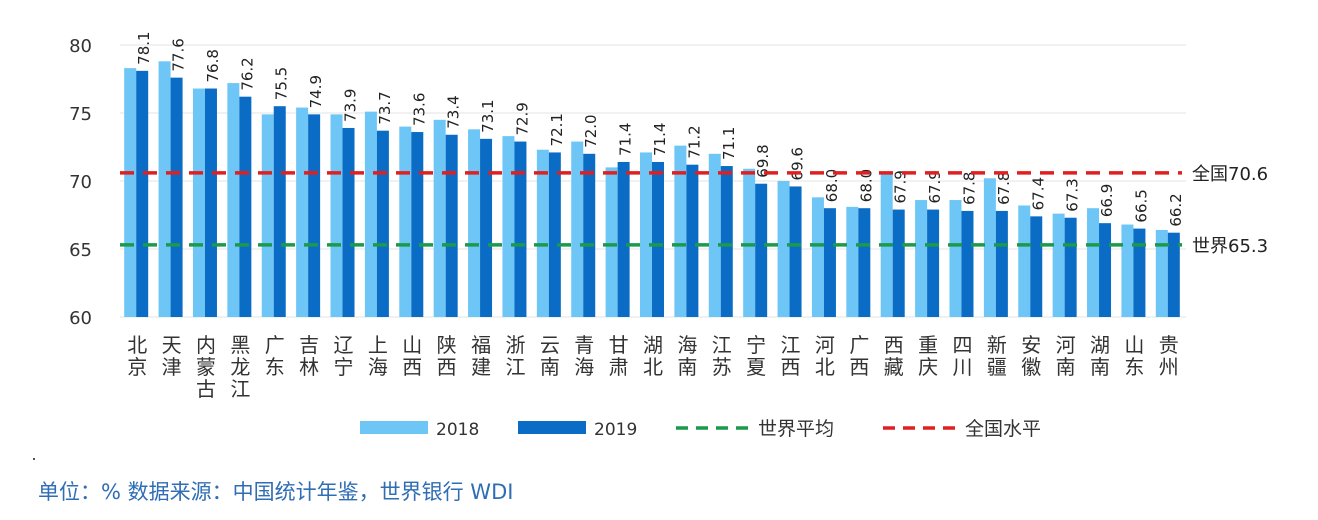  Describe the element at coordinates (412, 345) in the screenshot. I see `x-tick-char: 山` at that location.